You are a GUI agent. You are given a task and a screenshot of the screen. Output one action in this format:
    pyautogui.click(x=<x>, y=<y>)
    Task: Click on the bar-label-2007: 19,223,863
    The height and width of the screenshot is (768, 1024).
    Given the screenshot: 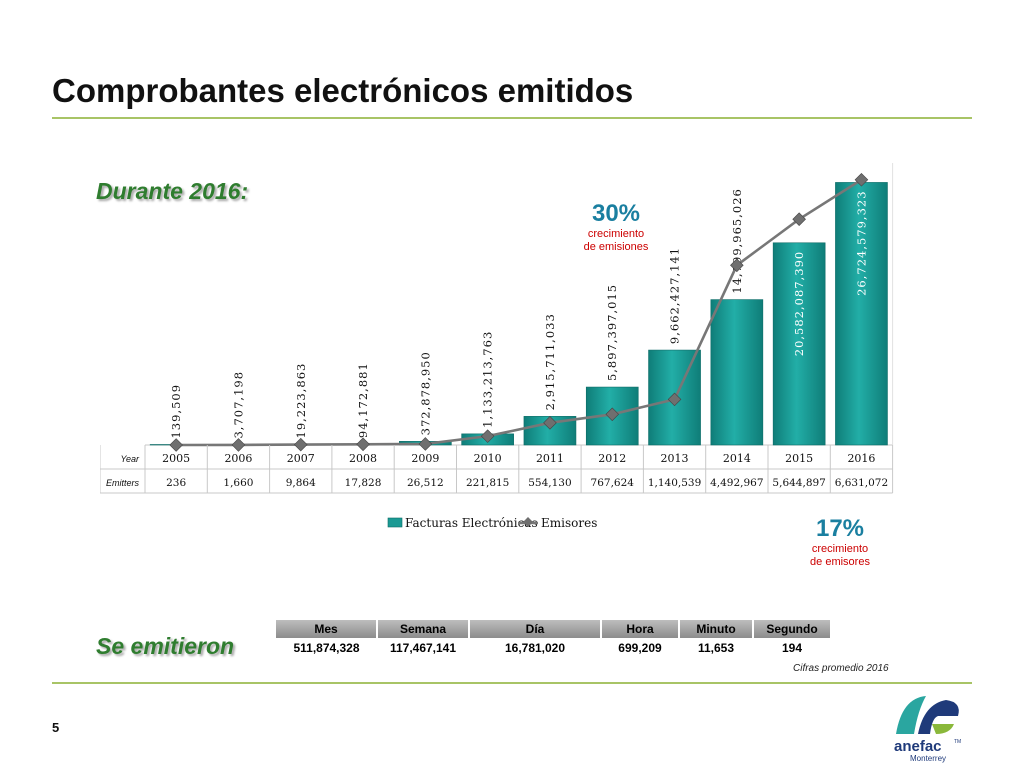 What is the action you would take?
    pyautogui.click(x=301, y=401)
    